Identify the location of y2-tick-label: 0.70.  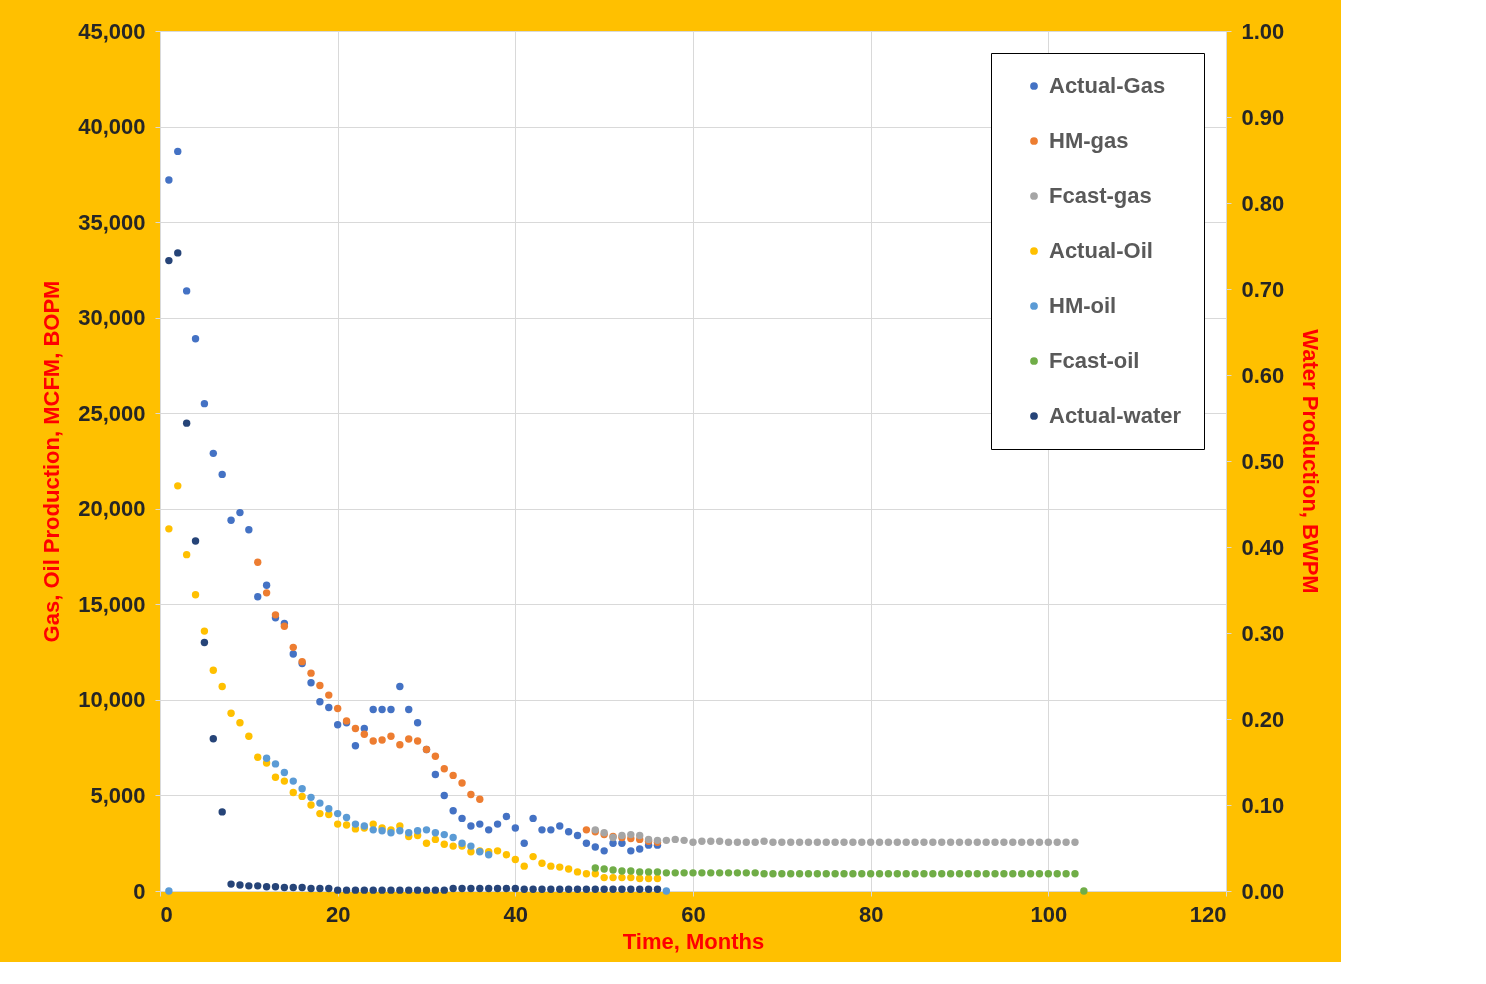
(1263, 289).